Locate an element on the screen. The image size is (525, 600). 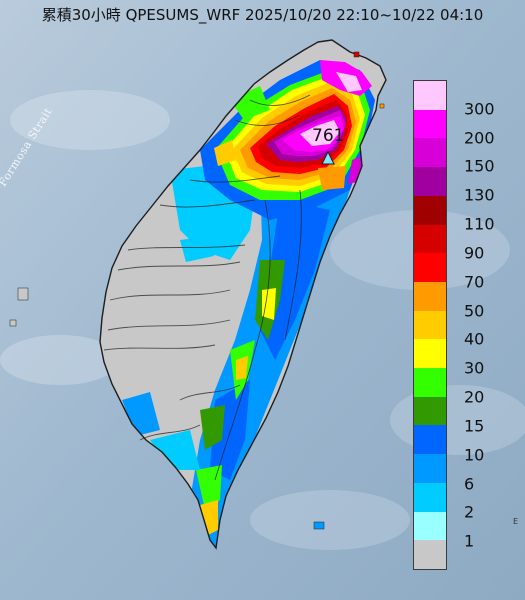
legend-label: 130 is located at coordinates (479, 195).